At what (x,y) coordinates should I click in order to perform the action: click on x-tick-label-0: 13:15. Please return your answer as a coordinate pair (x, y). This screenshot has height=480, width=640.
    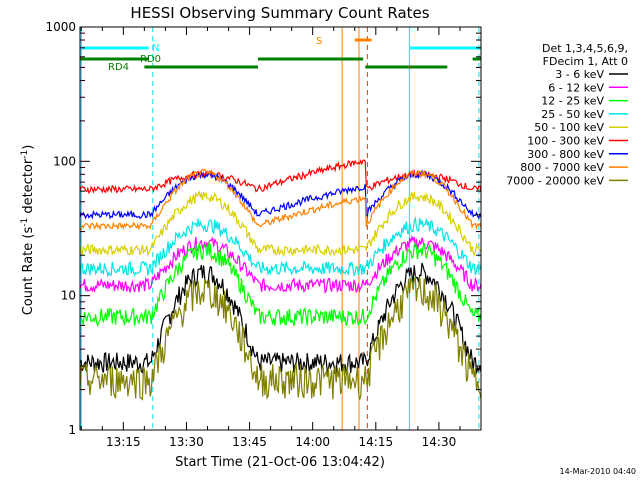
    Looking at the image, I should click on (123, 442).